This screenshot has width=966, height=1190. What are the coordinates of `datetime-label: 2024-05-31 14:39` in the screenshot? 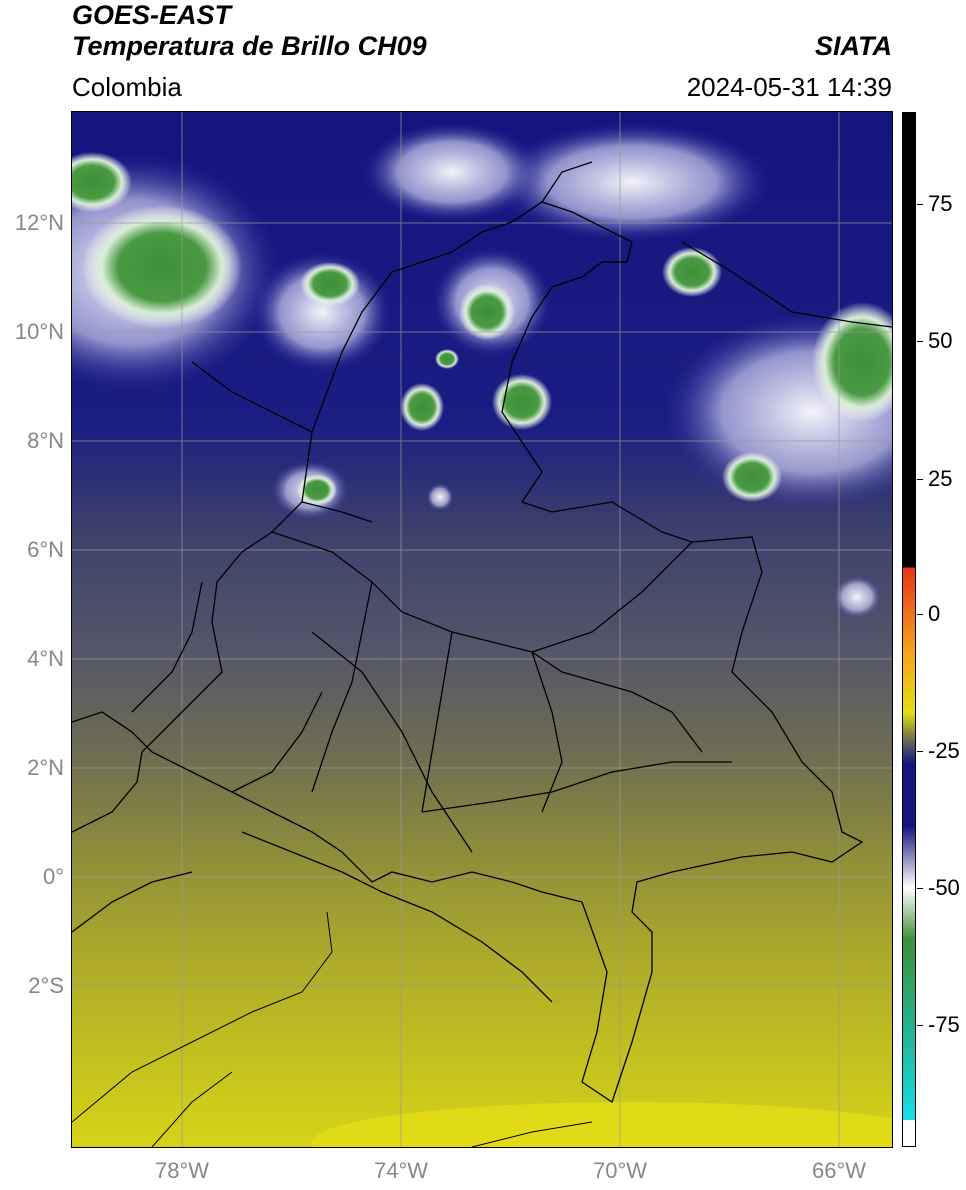 It's located at (789, 87).